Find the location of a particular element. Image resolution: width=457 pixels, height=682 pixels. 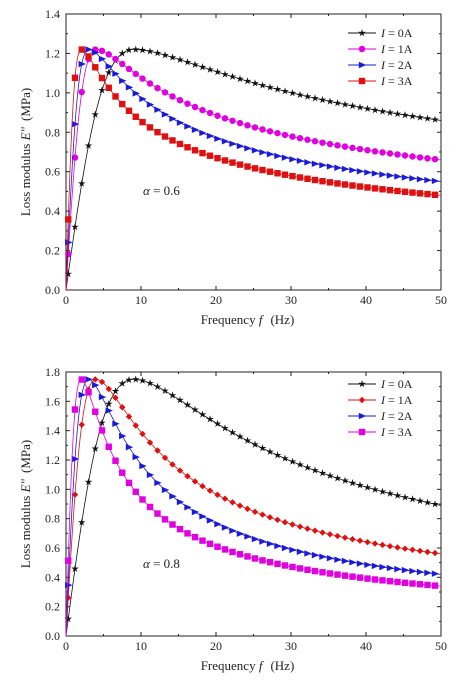

y-tick-label: 1.2 is located at coordinates (52, 53).